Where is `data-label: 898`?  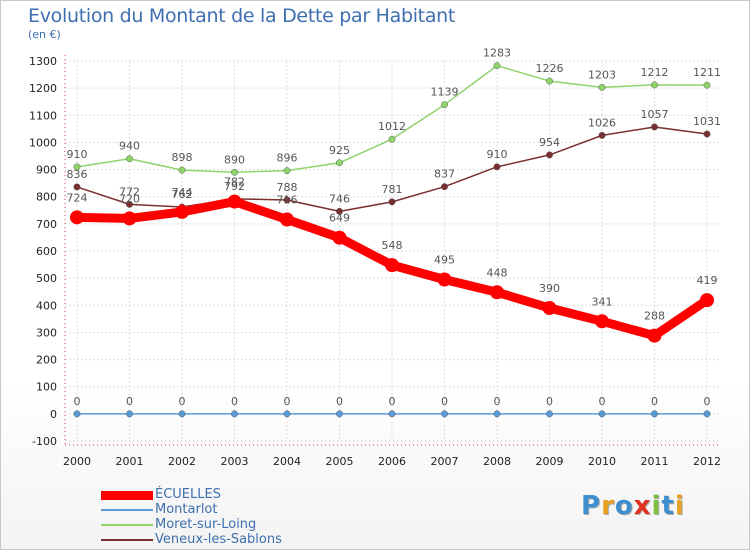 data-label: 898 is located at coordinates (182, 157).